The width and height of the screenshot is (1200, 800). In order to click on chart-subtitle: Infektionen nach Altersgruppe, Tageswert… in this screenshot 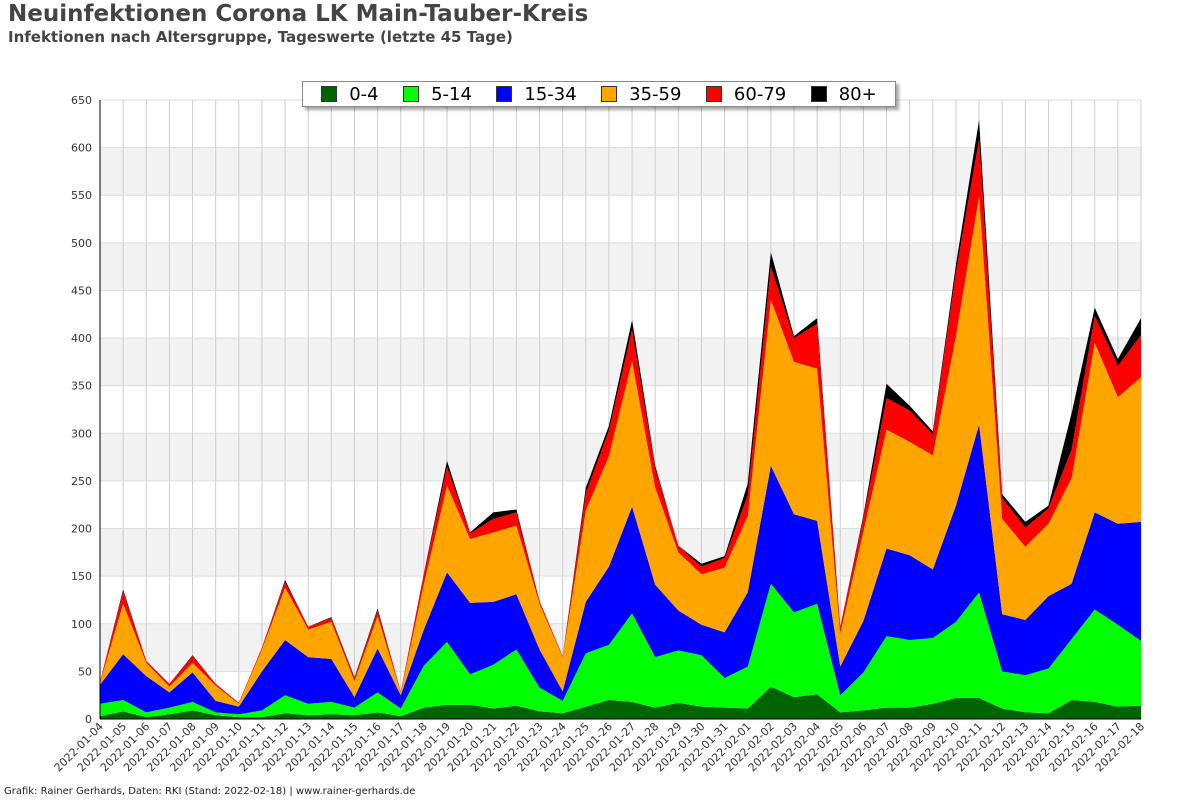, I will do `click(260, 37)`.